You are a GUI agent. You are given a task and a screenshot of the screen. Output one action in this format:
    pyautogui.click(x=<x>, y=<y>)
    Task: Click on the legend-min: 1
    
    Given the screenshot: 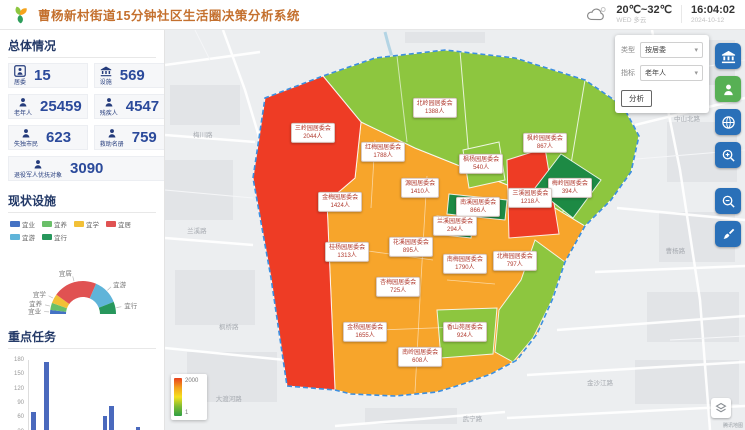 What is the action you would take?
    pyautogui.click(x=187, y=413)
    